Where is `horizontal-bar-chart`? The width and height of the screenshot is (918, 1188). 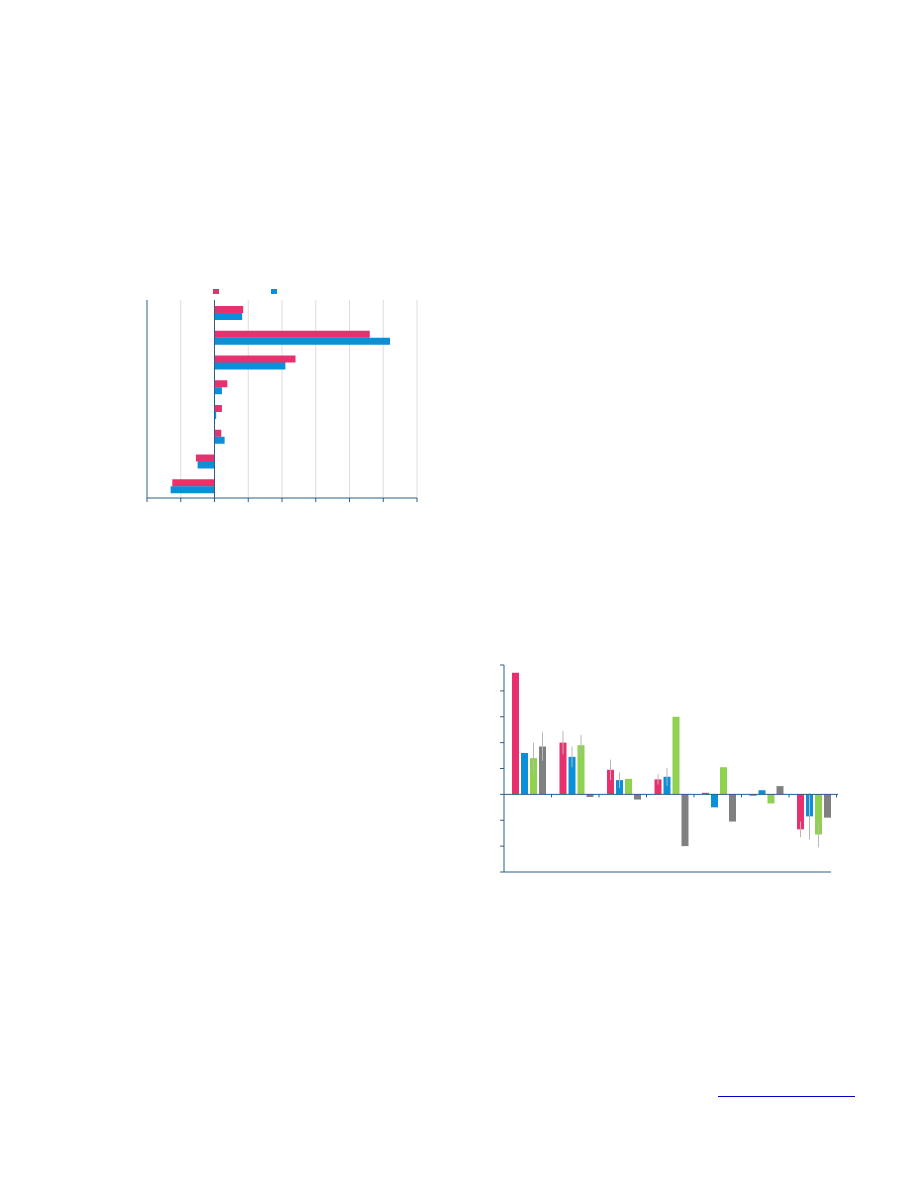
horizontal-bar-chart is located at coordinates (282, 395).